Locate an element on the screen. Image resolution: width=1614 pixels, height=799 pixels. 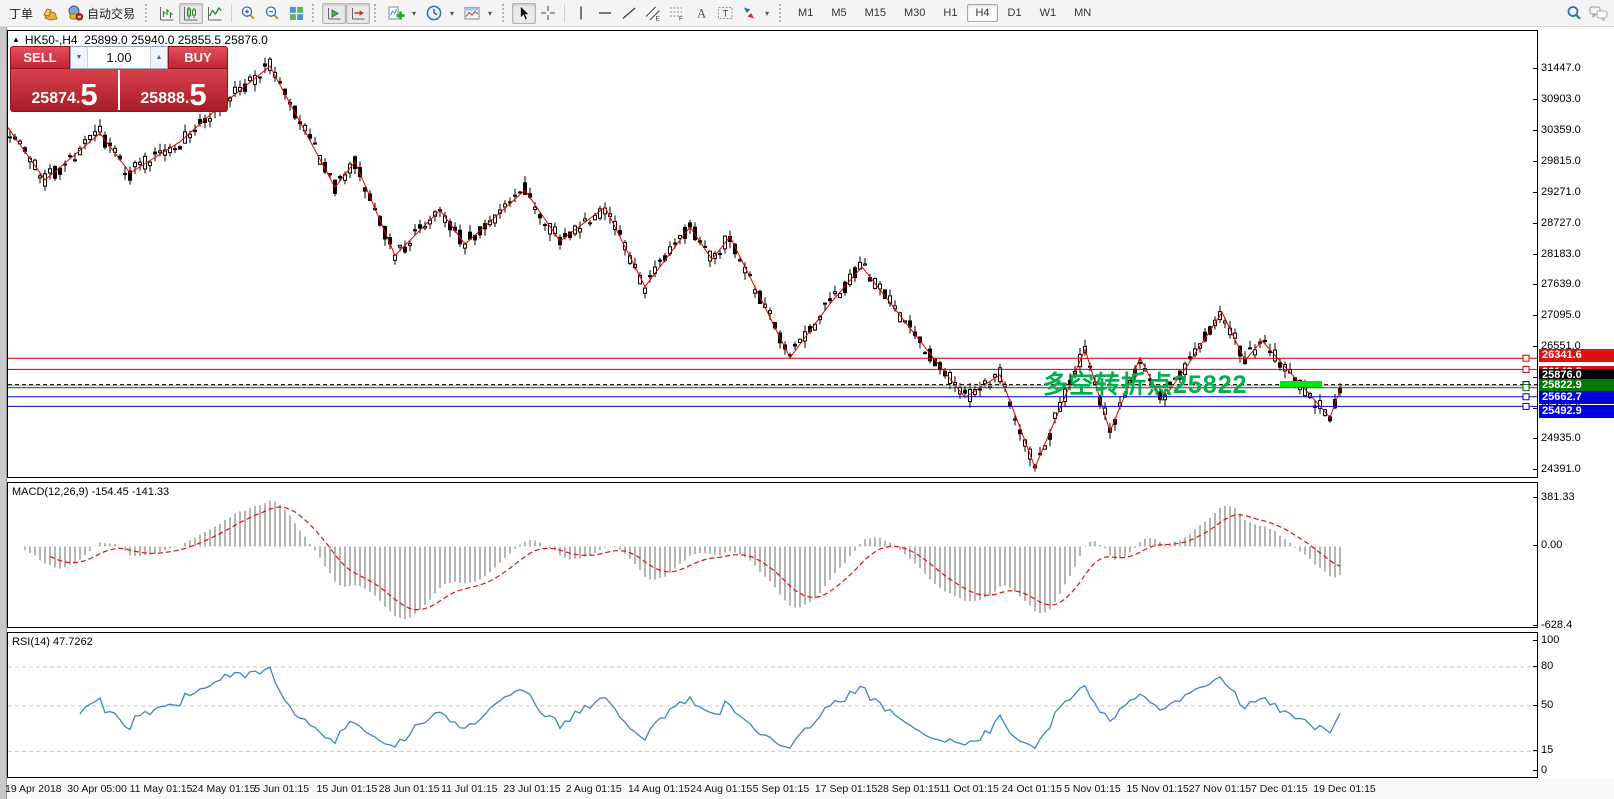
orders-button: 丁单 is located at coordinates (21, 13).